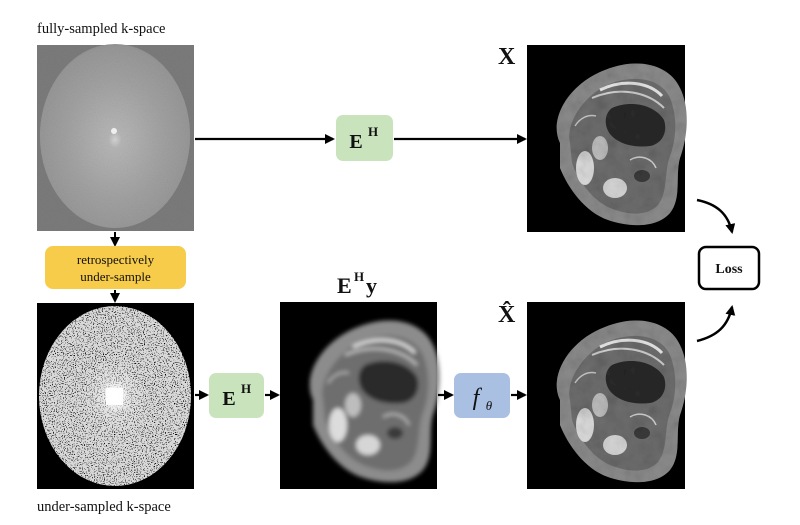 The width and height of the screenshot is (800, 525). I want to click on eh-bottom-sup: H, so click(246, 388).